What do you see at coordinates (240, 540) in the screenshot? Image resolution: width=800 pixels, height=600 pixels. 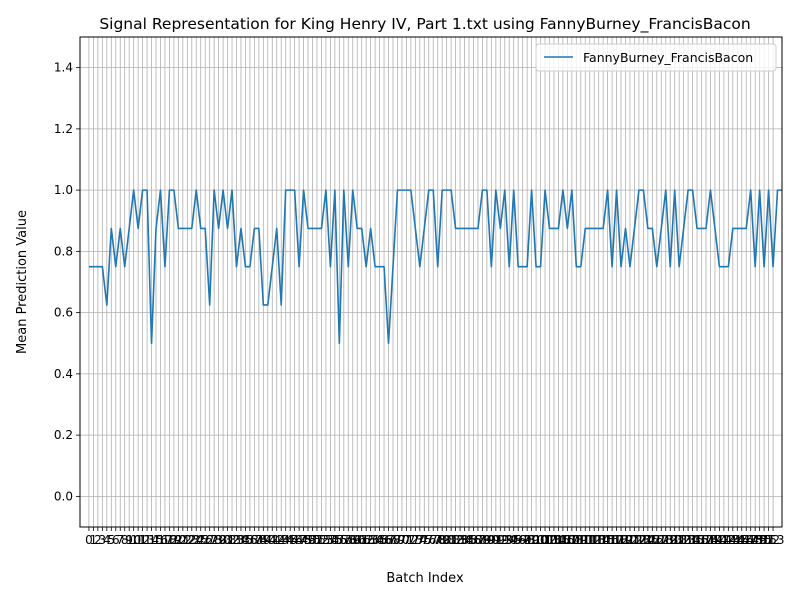 I see `x-tick-label: 34` at bounding box center [240, 540].